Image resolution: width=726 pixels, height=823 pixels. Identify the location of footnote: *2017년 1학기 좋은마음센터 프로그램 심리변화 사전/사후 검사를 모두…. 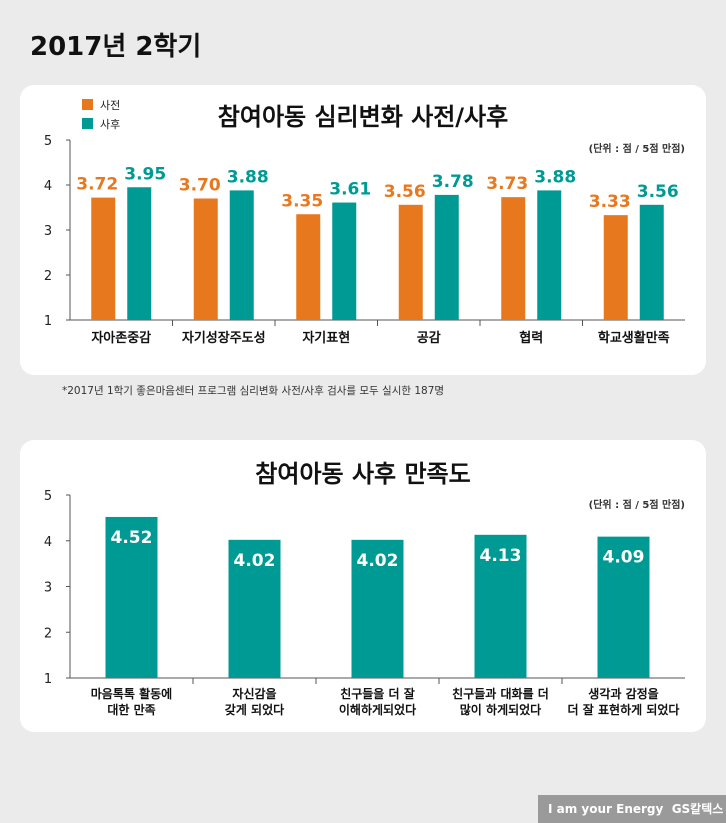
(253, 391).